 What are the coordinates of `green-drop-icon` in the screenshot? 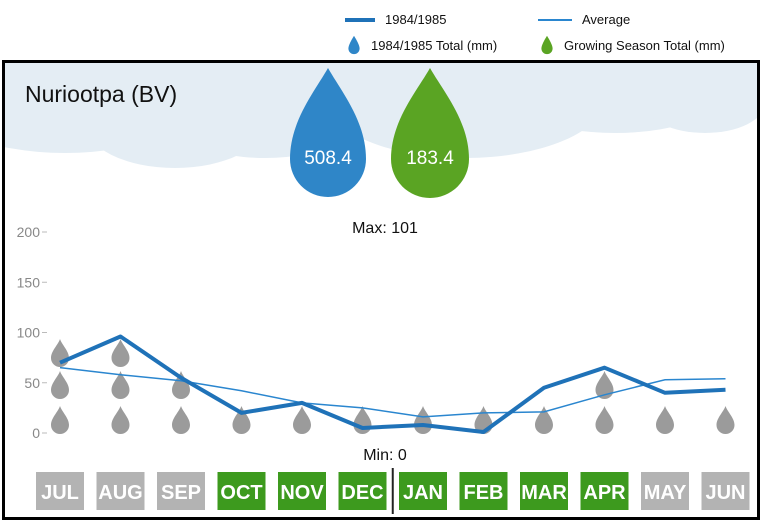 It's located at (547, 45).